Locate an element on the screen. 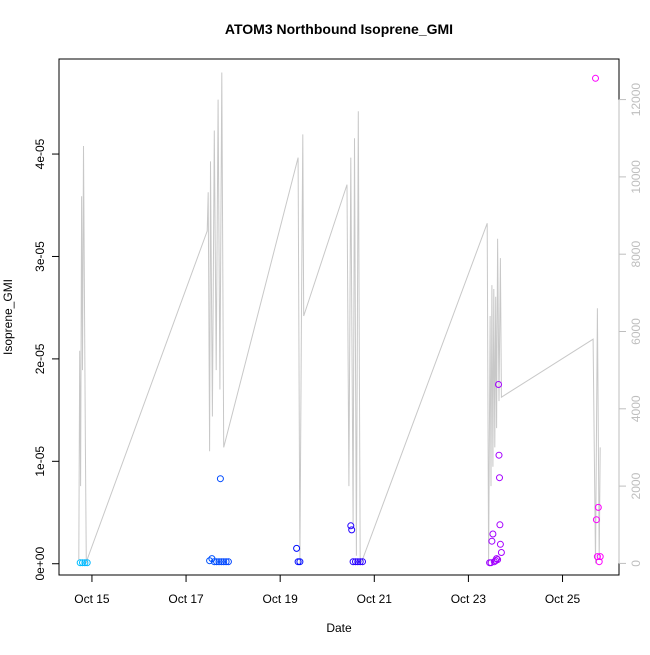  x-tick-label: Oct 15 is located at coordinates (92, 599).